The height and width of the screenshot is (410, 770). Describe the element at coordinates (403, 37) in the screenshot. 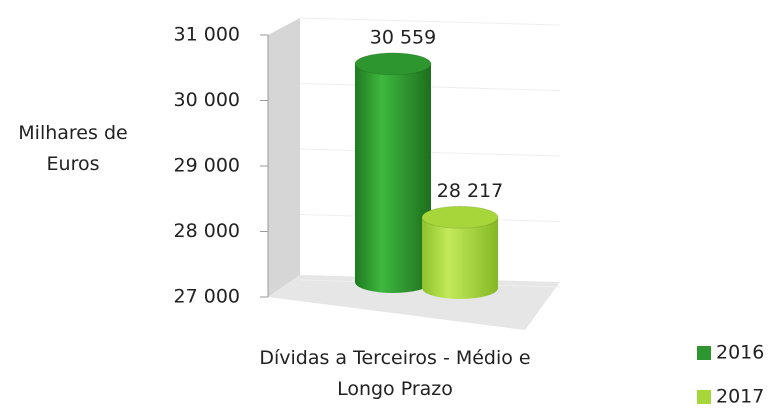

I see `value-label: 30 559` at that location.